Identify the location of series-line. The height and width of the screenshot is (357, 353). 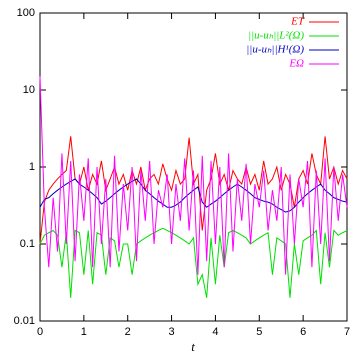
(193, 195).